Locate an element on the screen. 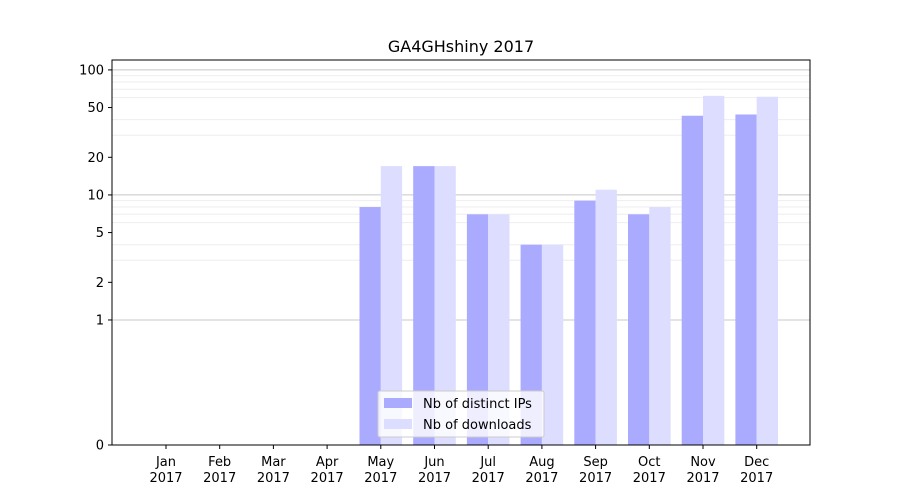  x-tick-label-month: Oct is located at coordinates (649, 462).